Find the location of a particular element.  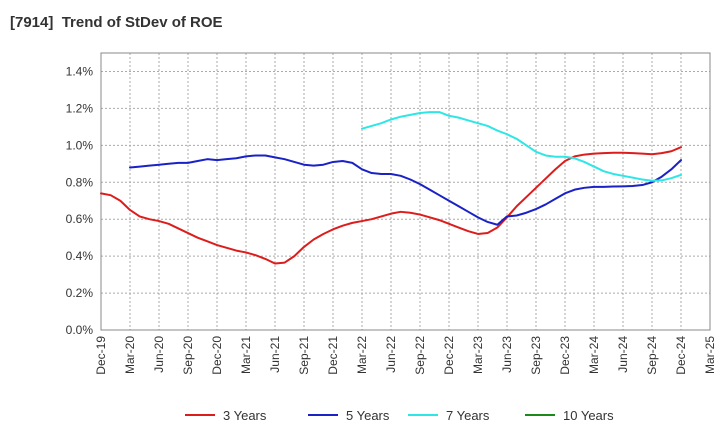

legend-label: 3 Years is located at coordinates (245, 415).